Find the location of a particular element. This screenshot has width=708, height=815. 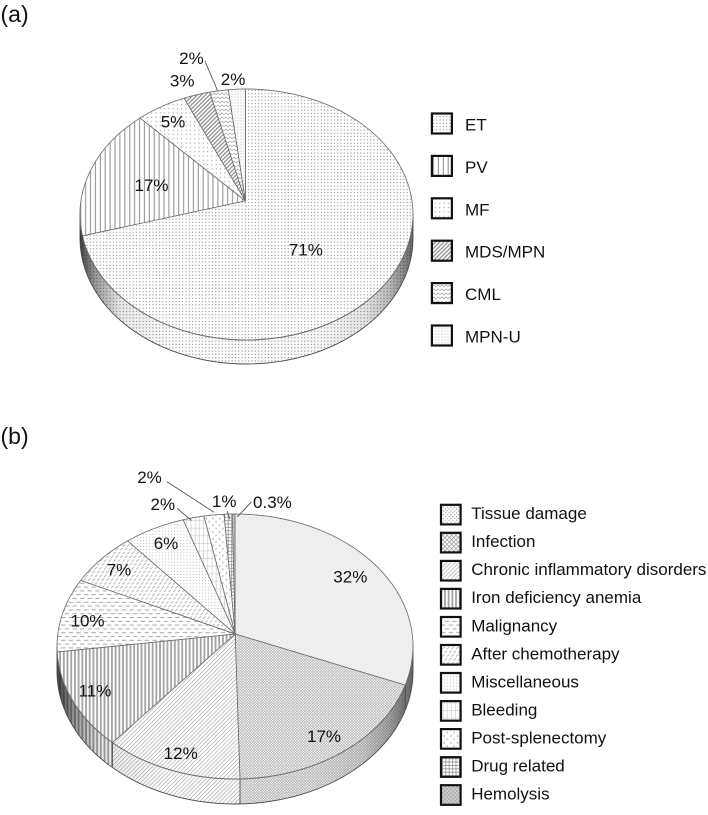

svg-text: 0.3% is located at coordinates (272, 502).